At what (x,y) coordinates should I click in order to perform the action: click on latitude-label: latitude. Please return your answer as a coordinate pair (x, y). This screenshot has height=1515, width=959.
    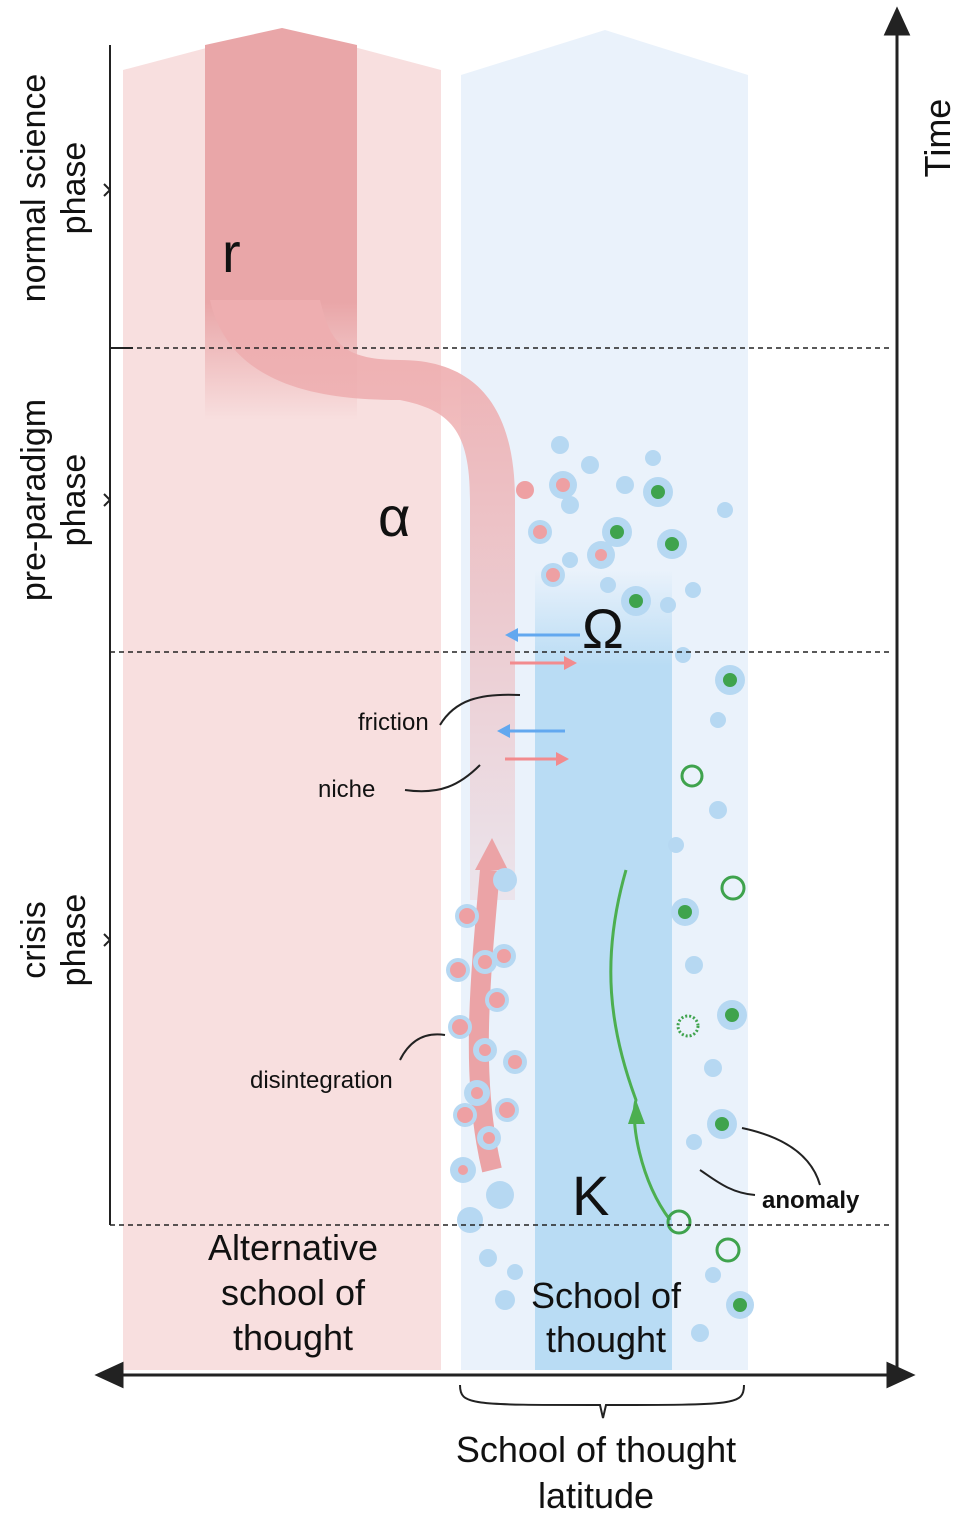
    Looking at the image, I should click on (596, 1495).